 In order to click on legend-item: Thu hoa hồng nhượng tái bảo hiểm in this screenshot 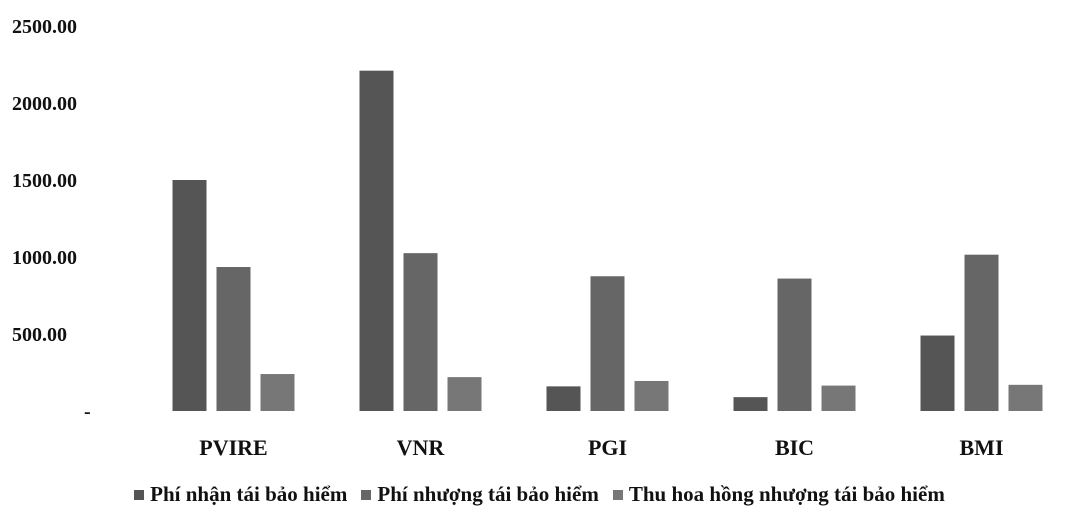, I will do `click(778, 494)`.